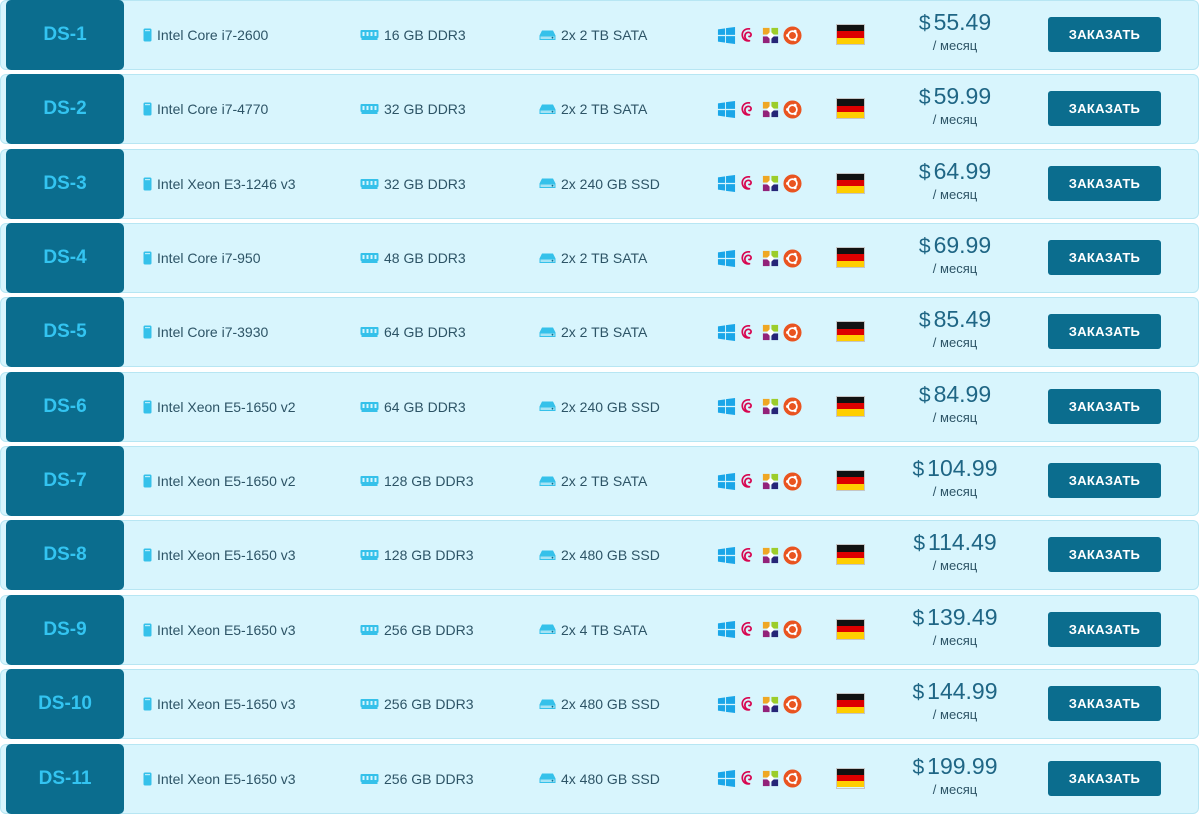 Image resolution: width=1200 pixels, height=814 pixels. I want to click on cpu-spec: Intel Core i7-3930, so click(205, 332).